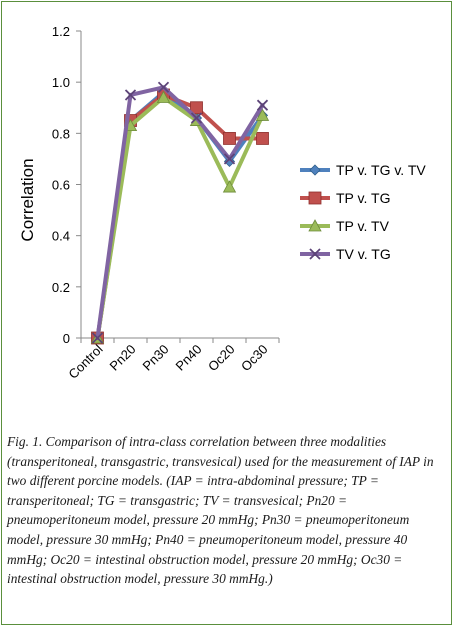  What do you see at coordinates (85, 361) in the screenshot?
I see `x-tick-label: Control` at bounding box center [85, 361].